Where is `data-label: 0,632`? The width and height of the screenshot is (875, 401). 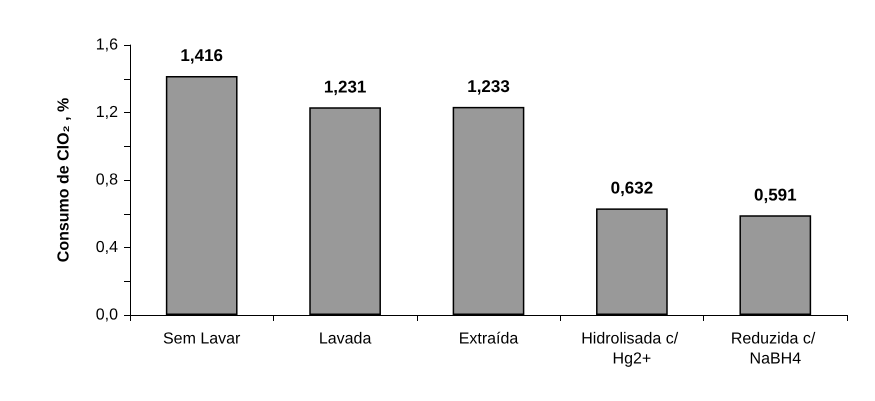 data-label: 0,632 is located at coordinates (632, 188).